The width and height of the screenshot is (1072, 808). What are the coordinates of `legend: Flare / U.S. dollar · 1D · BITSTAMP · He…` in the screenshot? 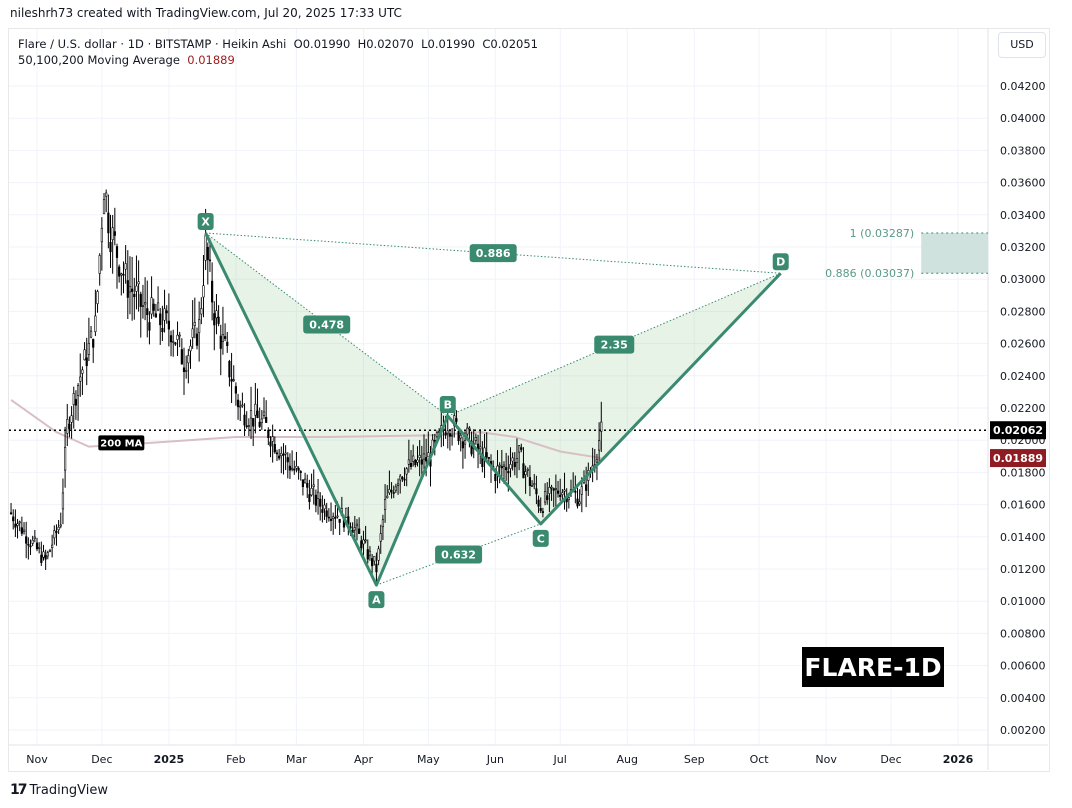 It's located at (278, 52).